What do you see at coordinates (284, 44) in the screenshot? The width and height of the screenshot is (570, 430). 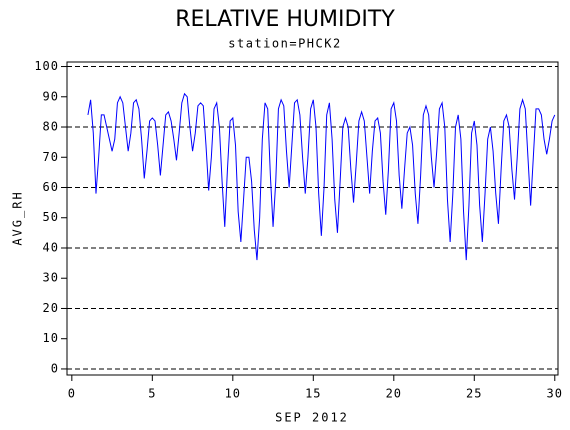 I see `chart-subtitle: station=PHCK2` at bounding box center [284, 44].